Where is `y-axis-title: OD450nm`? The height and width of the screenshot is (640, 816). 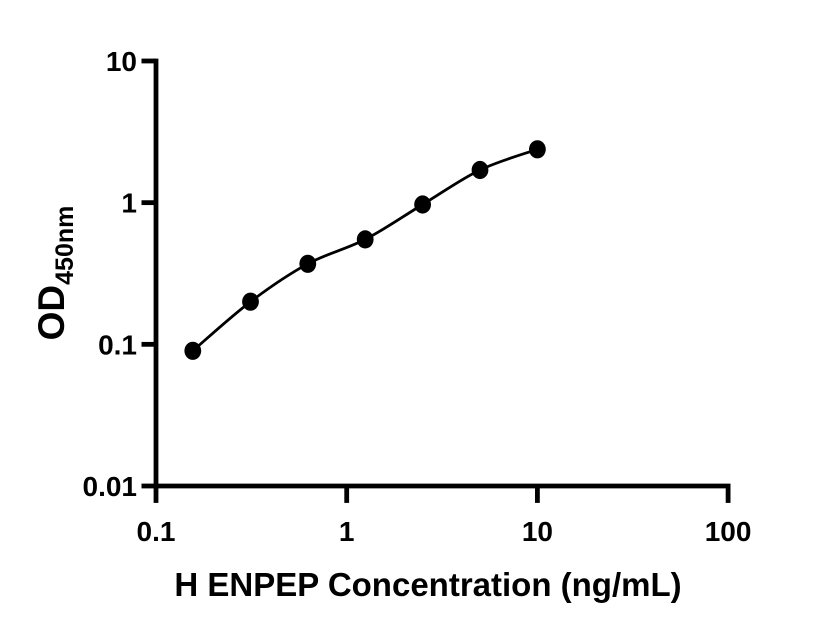
y-axis-title: OD450nm is located at coordinates (55, 273).